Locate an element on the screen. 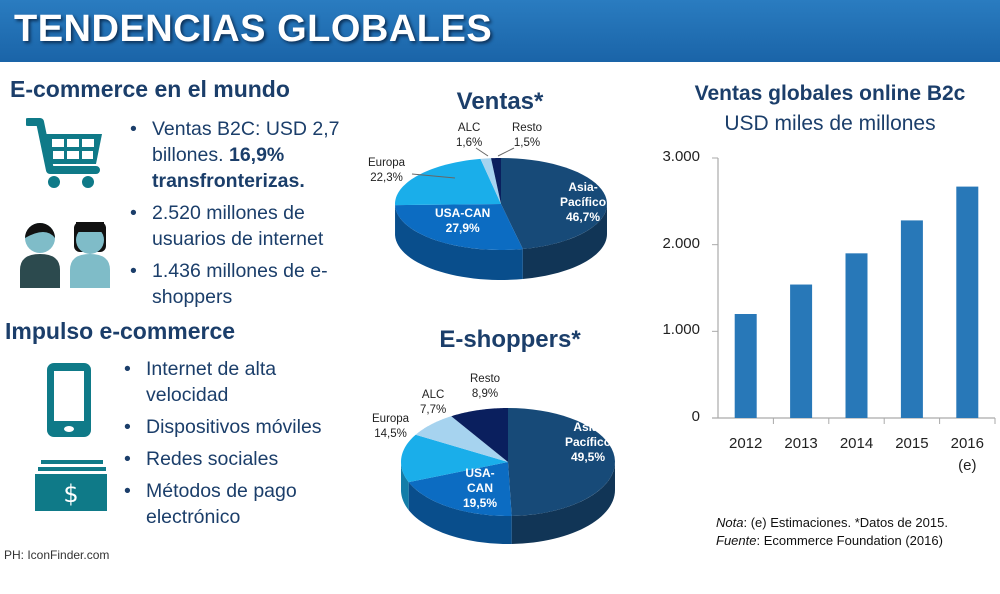 The width and height of the screenshot is (1000, 594). bar-chart-subtitle: USD miles de millones is located at coordinates (830, 123).